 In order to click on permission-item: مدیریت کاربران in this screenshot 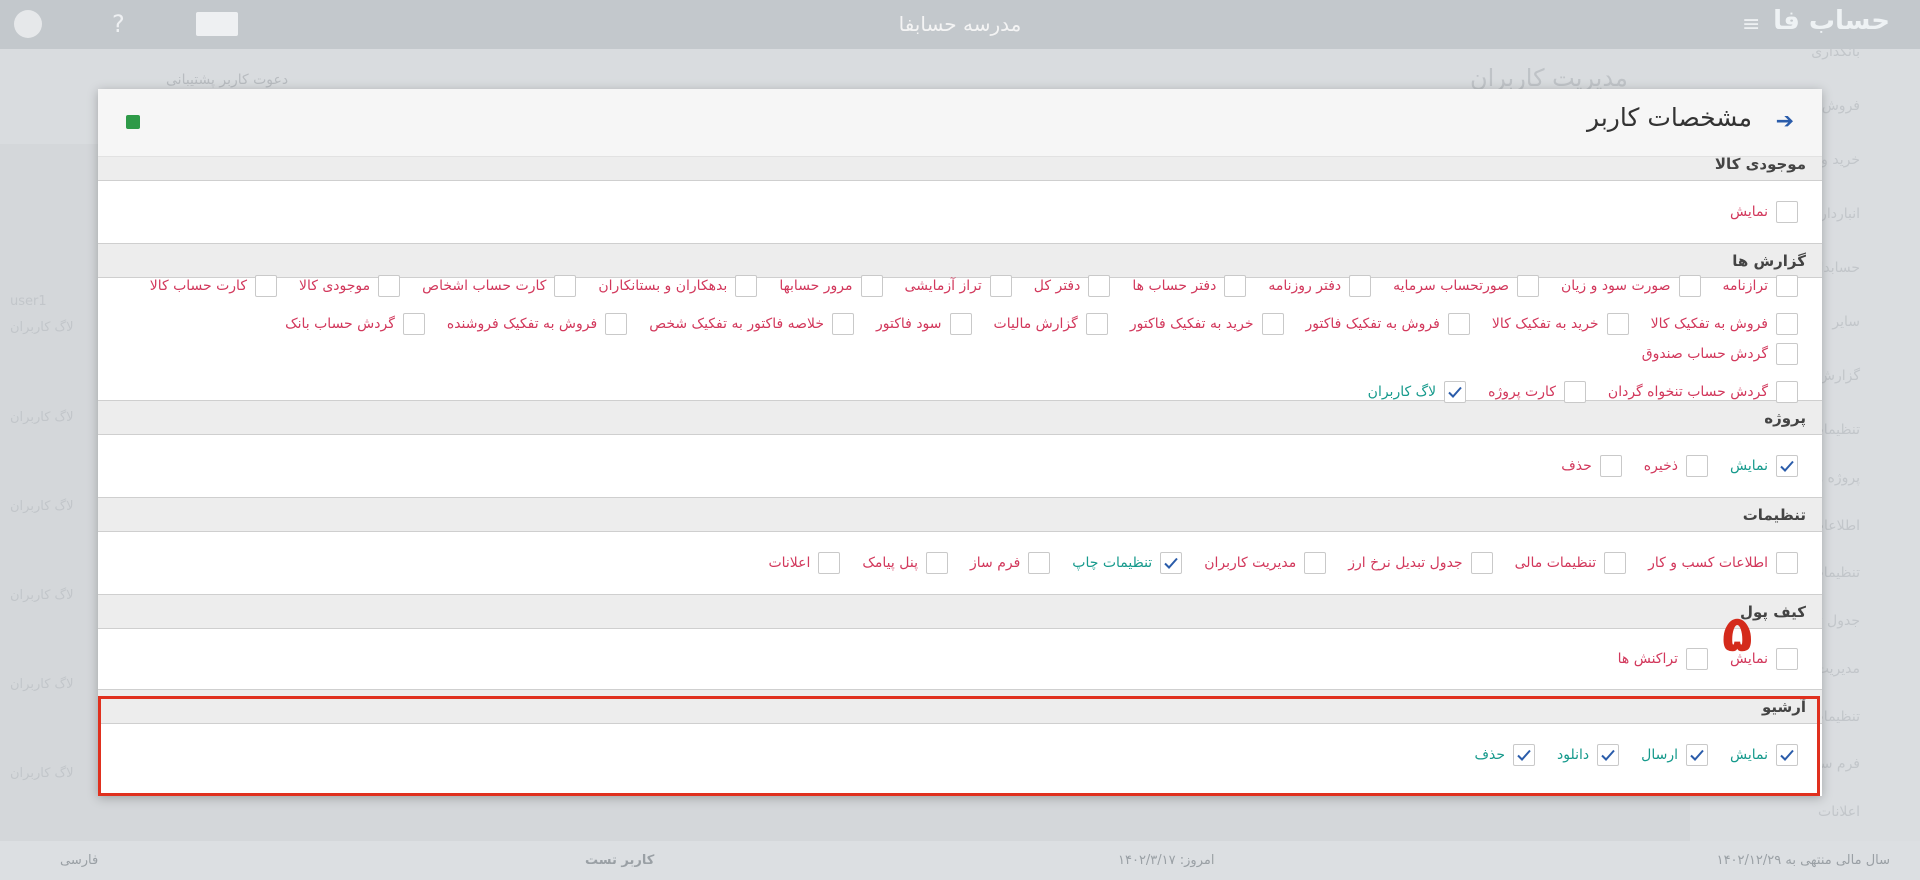, I will do `click(1265, 563)`.